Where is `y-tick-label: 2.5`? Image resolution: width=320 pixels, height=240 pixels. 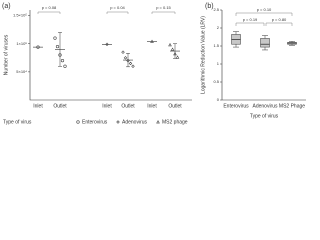
y-tick-label: 2.5 is located at coordinates (216, 9).